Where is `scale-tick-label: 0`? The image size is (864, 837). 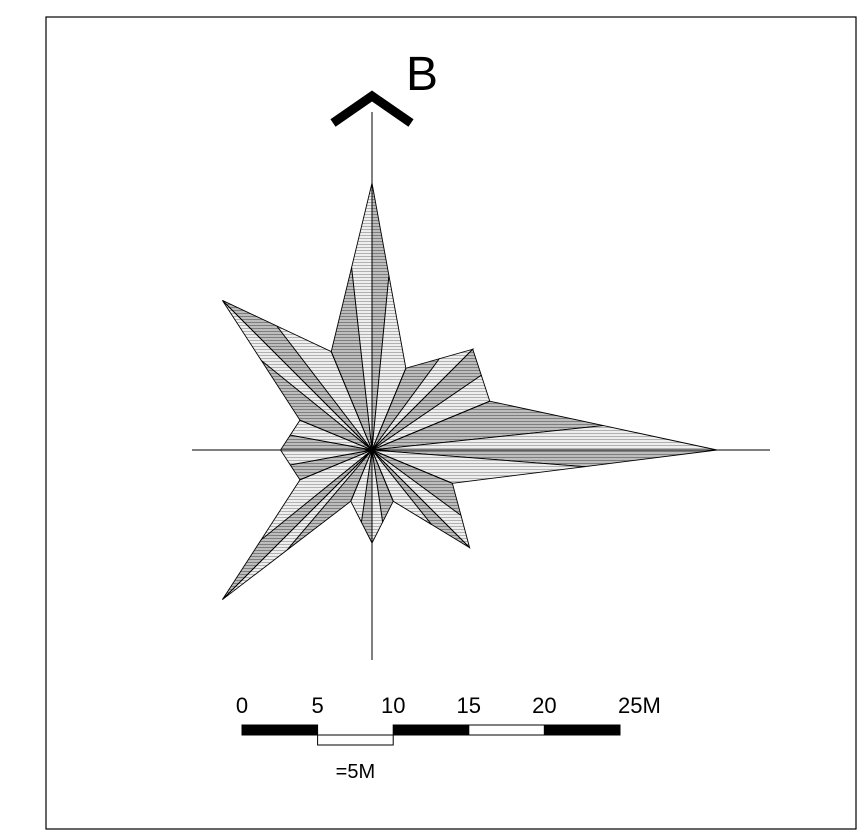 scale-tick-label: 0 is located at coordinates (242, 705).